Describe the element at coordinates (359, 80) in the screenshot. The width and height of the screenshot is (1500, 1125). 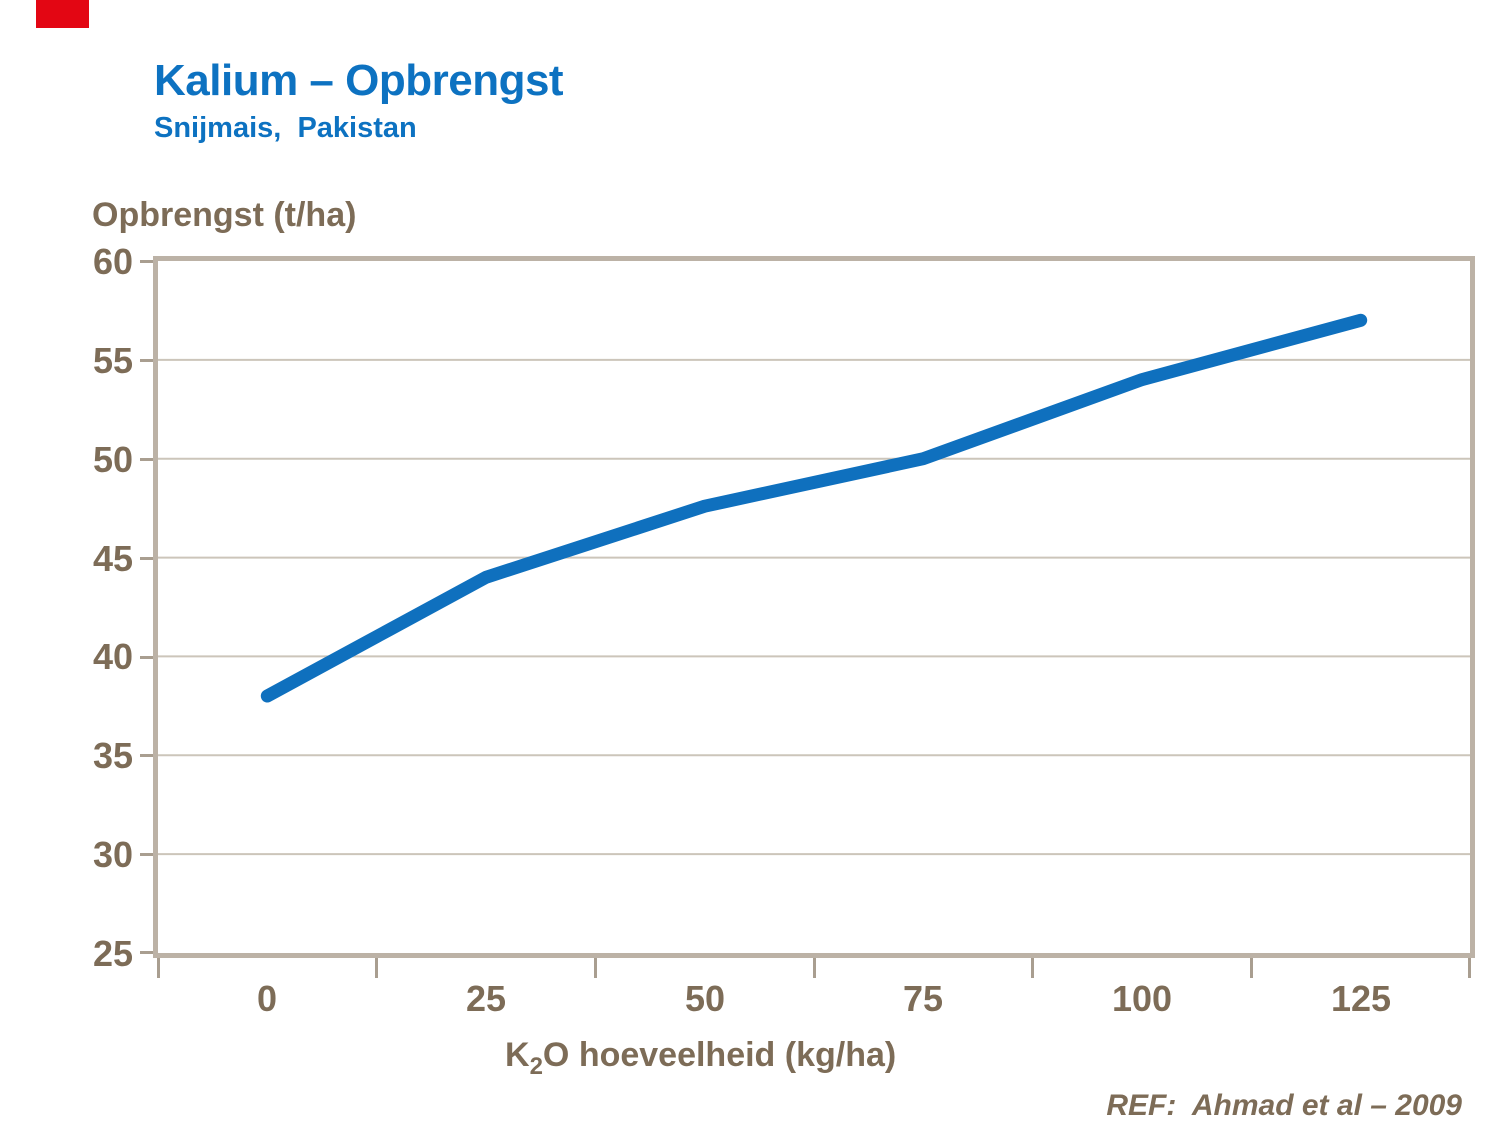
I see `slide-title: Kalium – Opbrengst` at that location.